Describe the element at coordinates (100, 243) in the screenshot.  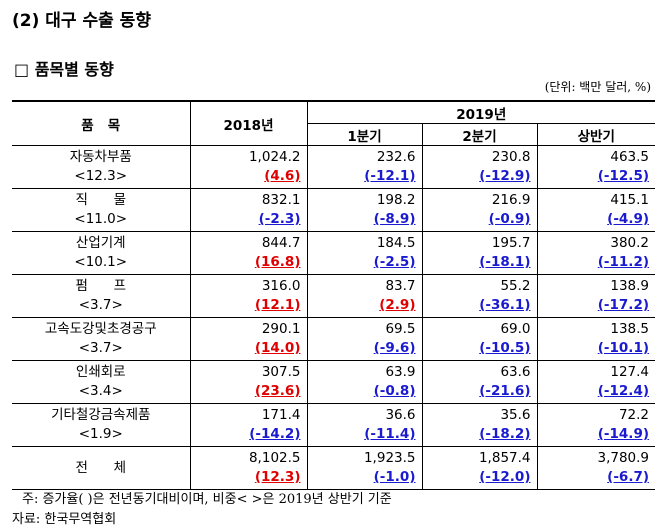
I see `item-name: 산업기계` at that location.